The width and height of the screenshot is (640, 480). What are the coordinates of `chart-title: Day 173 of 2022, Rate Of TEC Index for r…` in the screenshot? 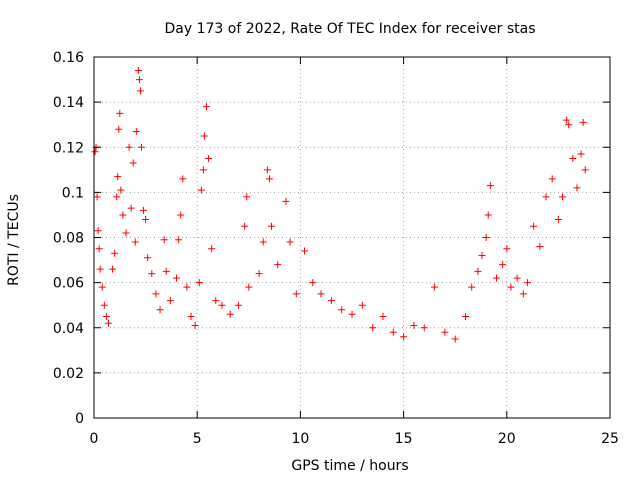 It's located at (349, 29).